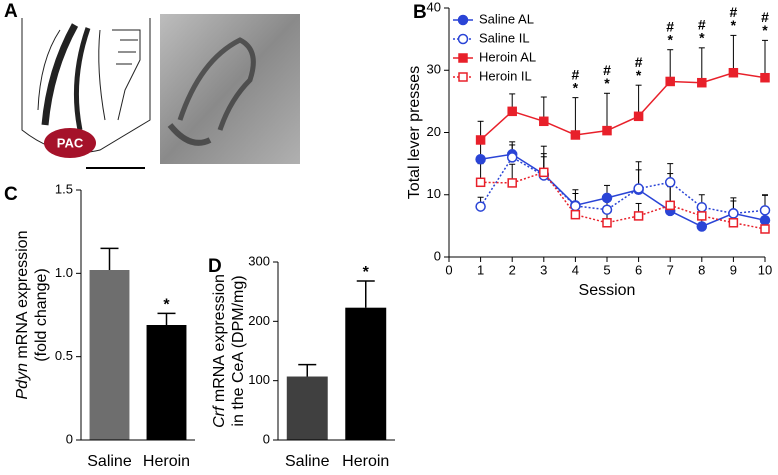 The image size is (778, 475). What do you see at coordinates (448, 269) in the screenshot?
I see `x-tick-label: 0` at bounding box center [448, 269].